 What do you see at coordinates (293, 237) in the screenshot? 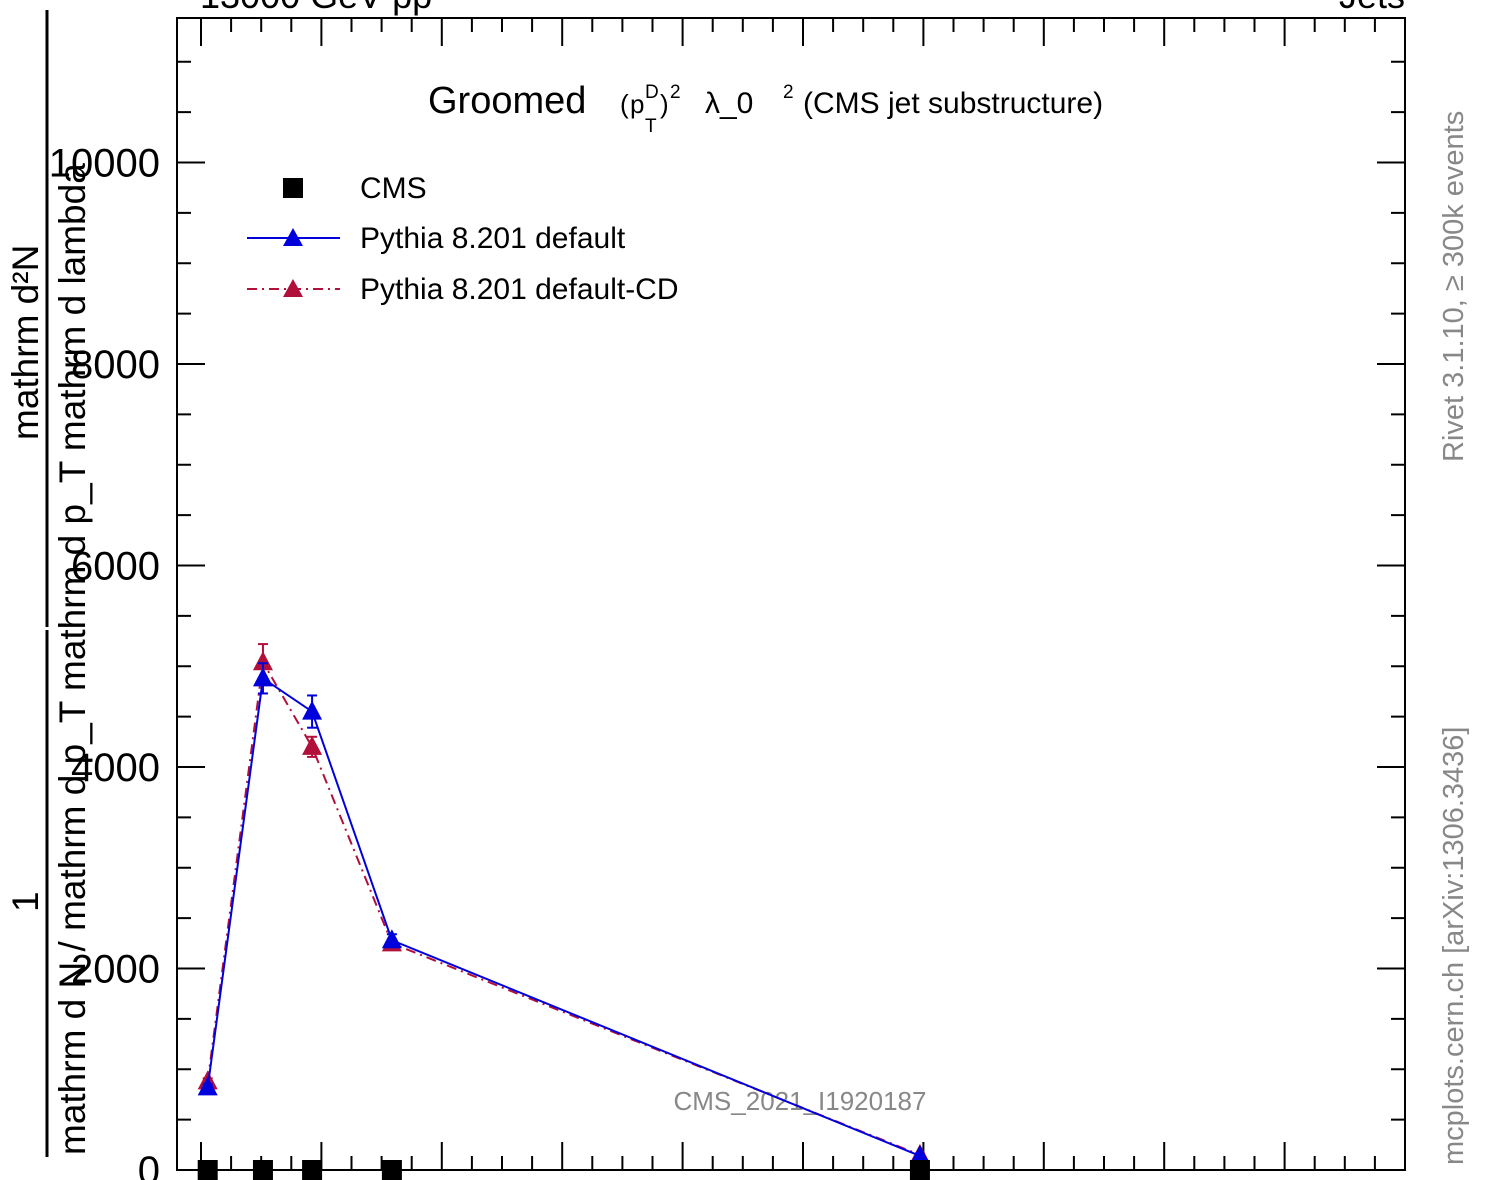
I see `legend-default-marker` at bounding box center [293, 237].